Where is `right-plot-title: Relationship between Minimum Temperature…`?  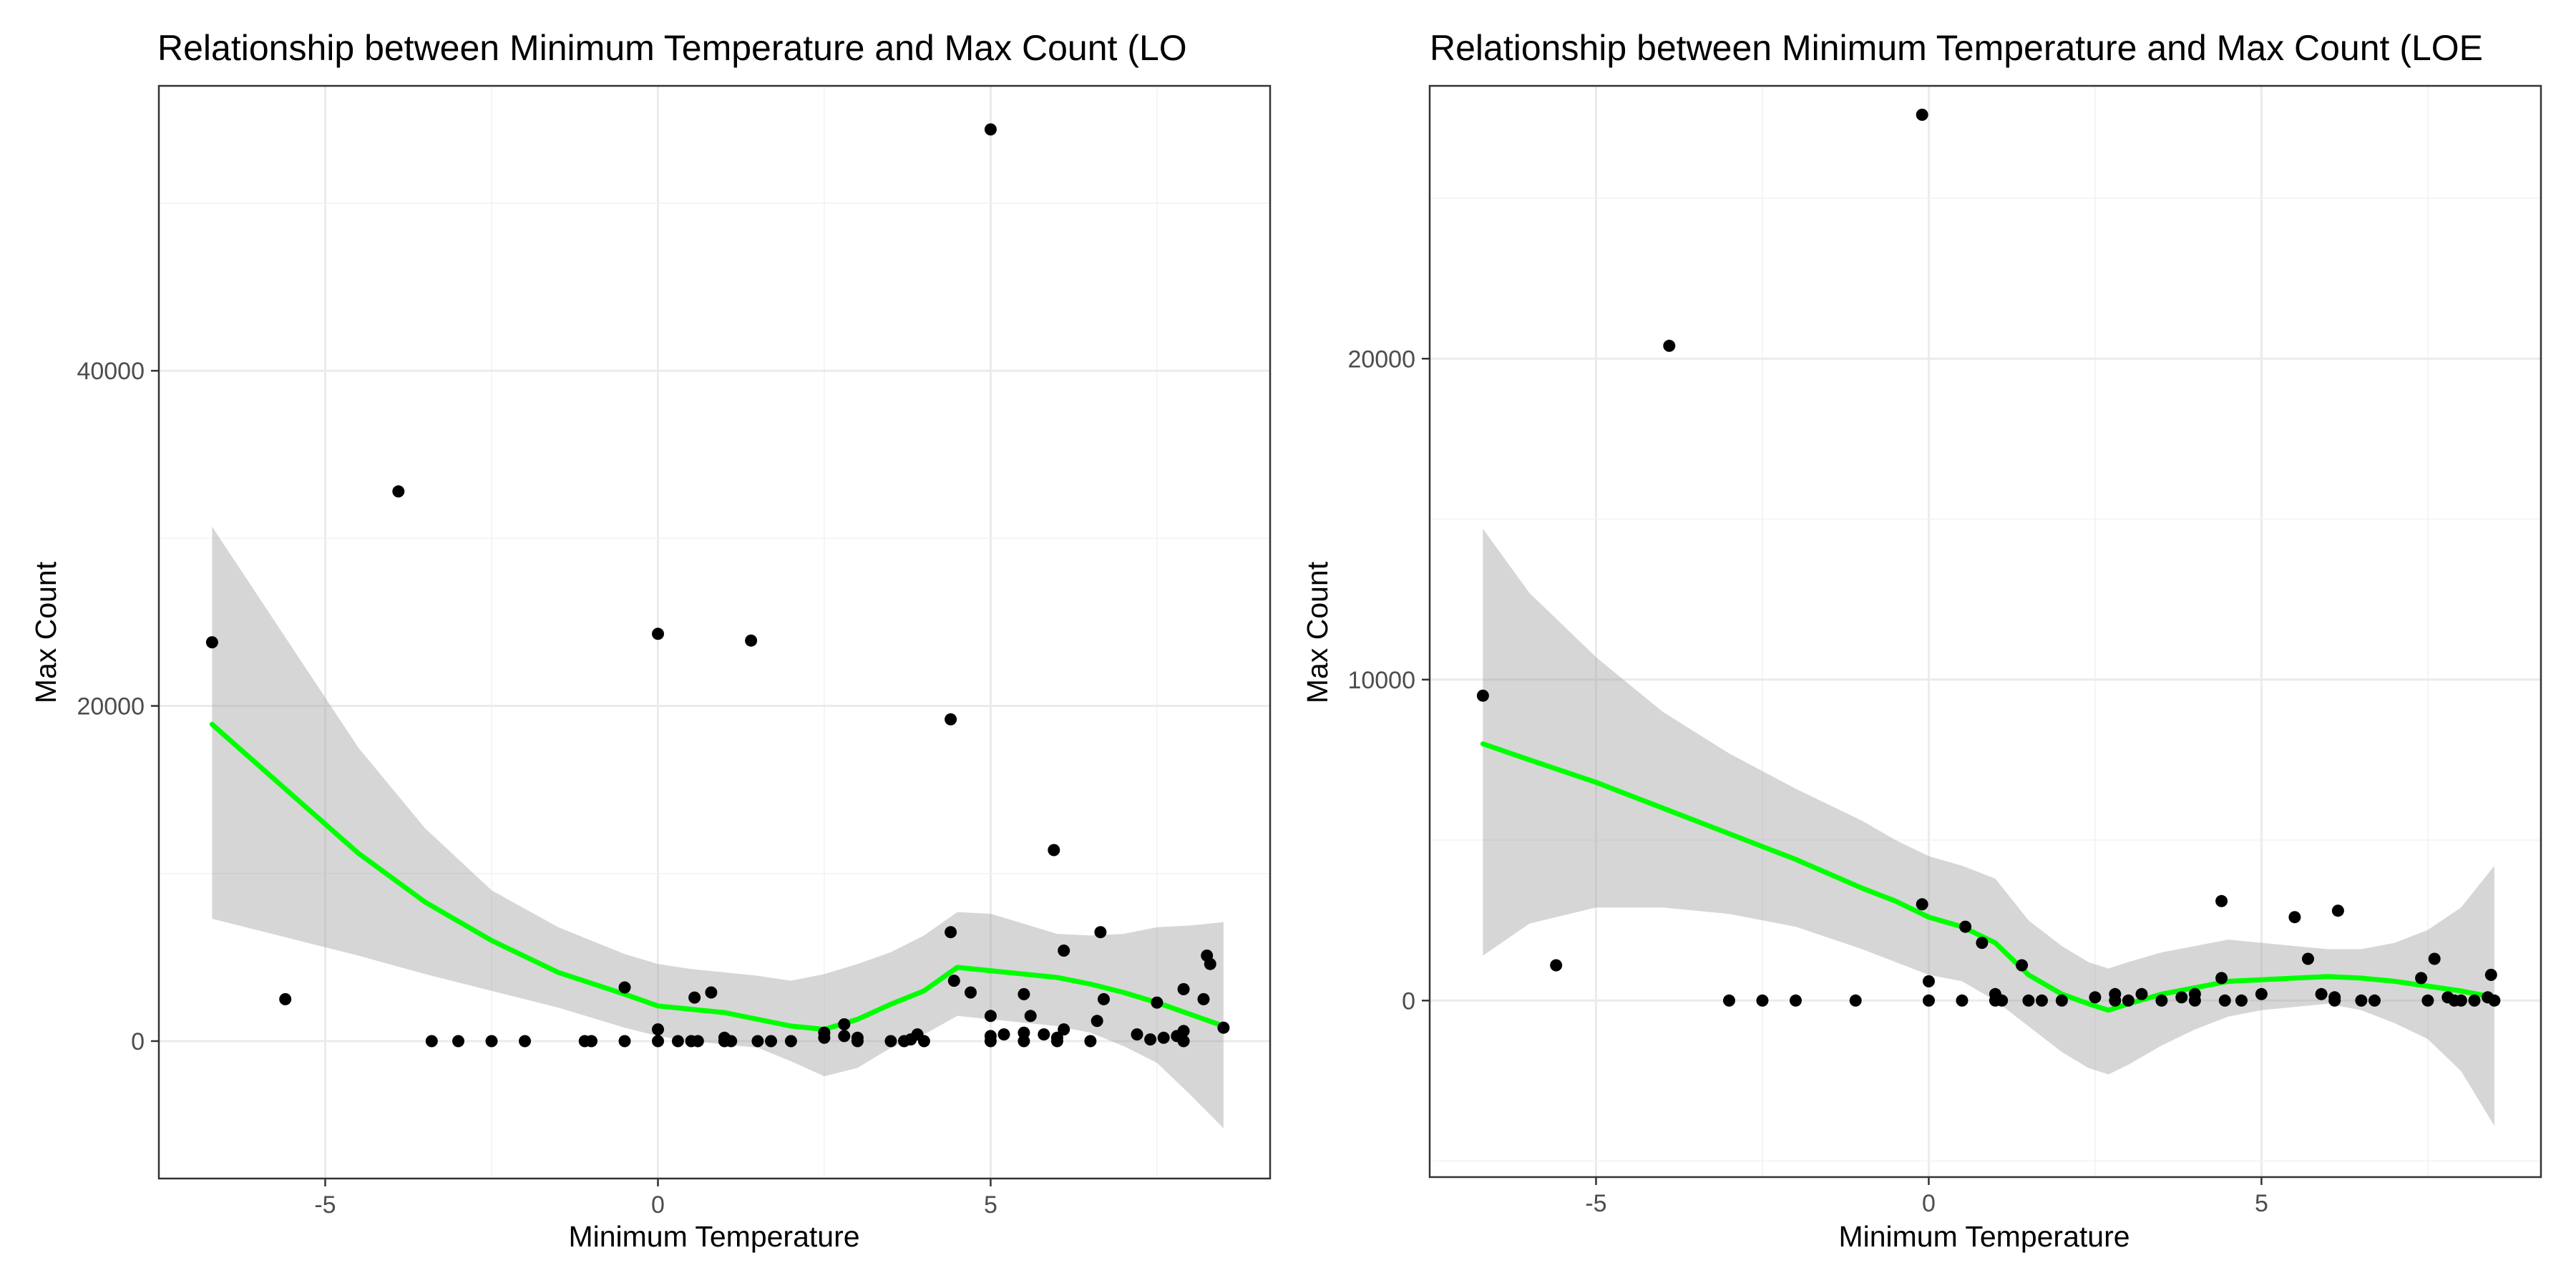 right-plot-title: Relationship between Minimum Temperature… is located at coordinates (1956, 48).